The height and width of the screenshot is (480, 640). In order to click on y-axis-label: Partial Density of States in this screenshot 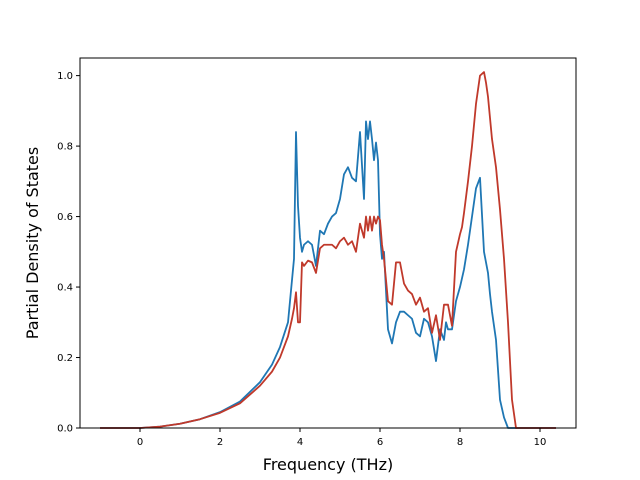, I will do `click(32, 243)`.